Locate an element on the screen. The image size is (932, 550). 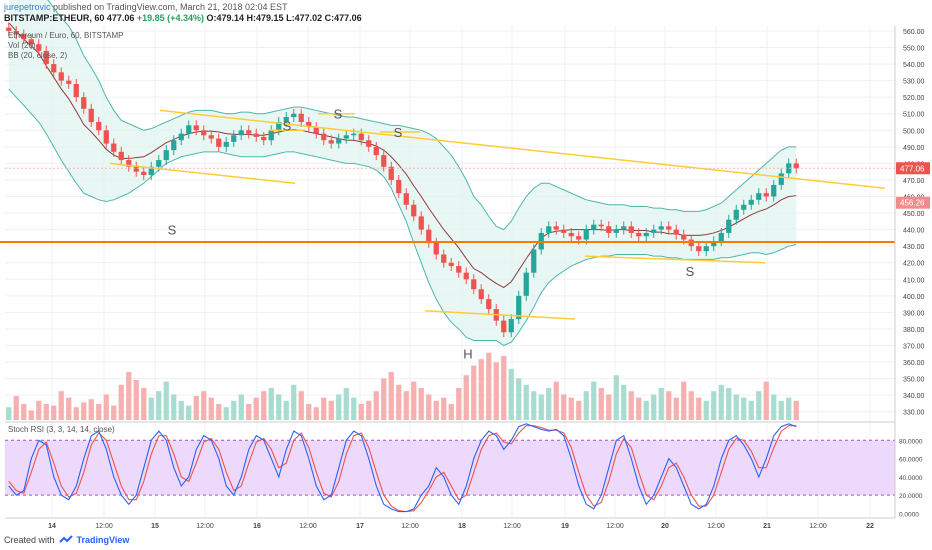
last-price: 477.06 is located at coordinates (120, 18).